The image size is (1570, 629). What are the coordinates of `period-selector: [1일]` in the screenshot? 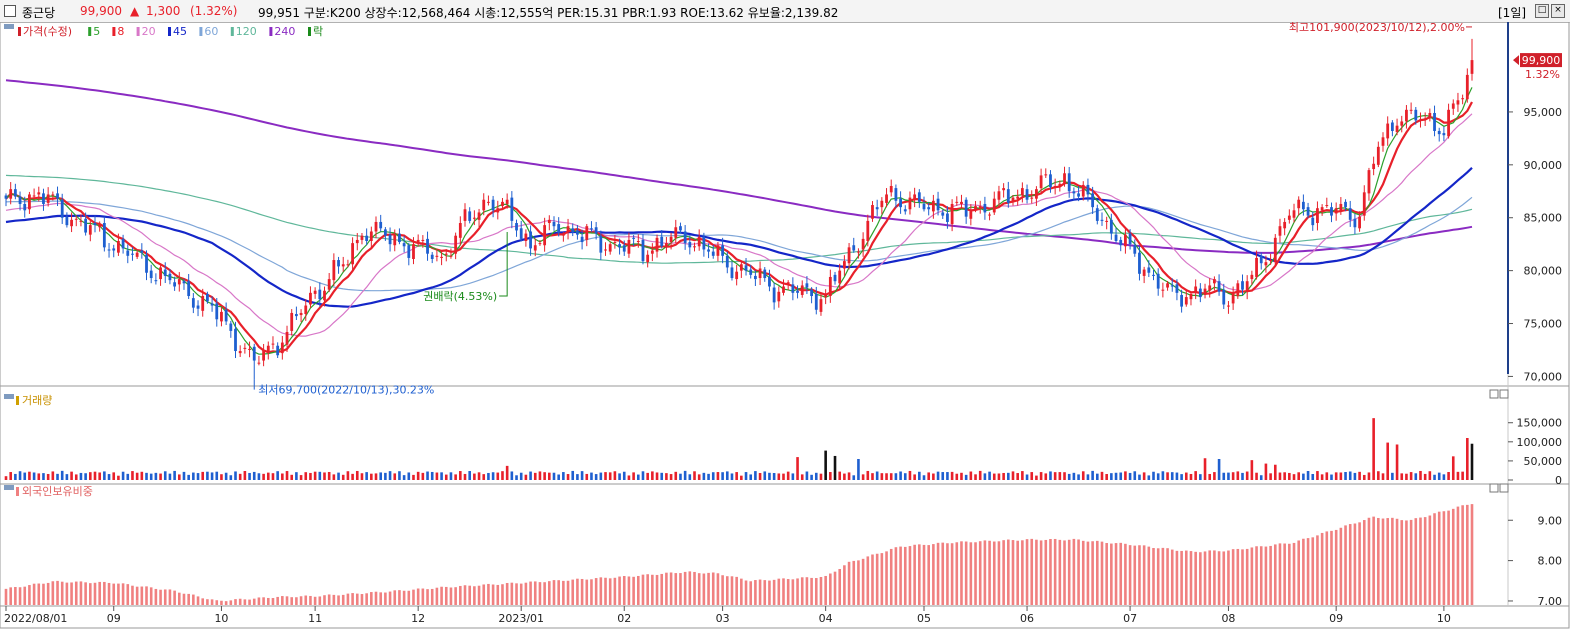 It's located at (1512, 13).